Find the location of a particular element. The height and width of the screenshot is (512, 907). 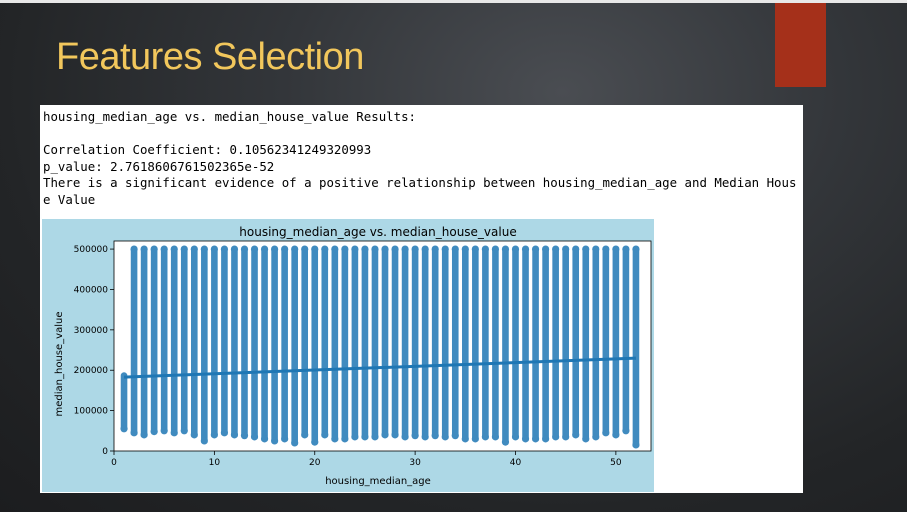

y-tick-label: 400000 is located at coordinates (91, 290).